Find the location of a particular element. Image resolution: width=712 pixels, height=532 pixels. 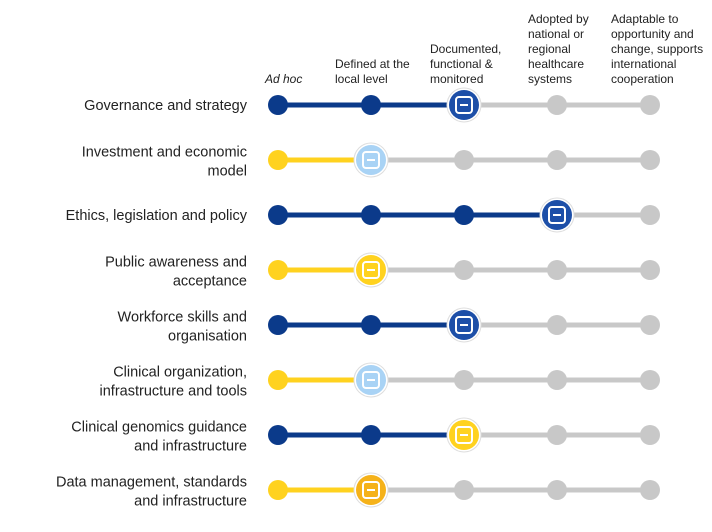

level-header: regional is located at coordinates (549, 49).